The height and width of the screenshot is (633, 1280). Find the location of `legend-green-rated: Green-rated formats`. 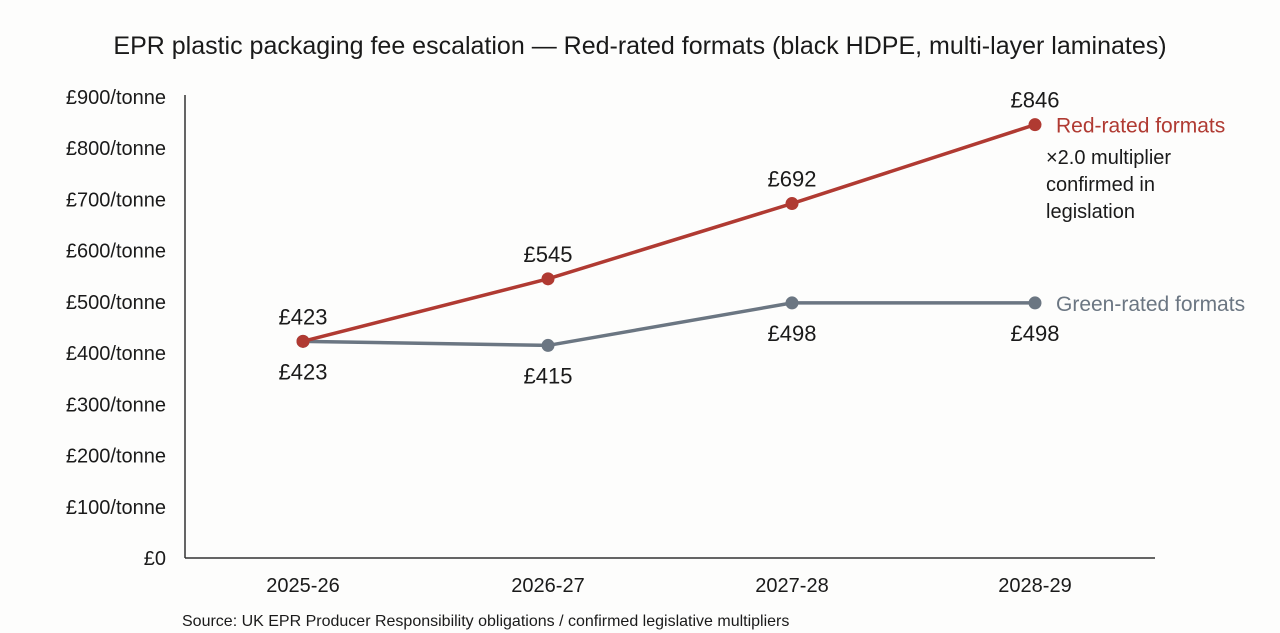

legend-green-rated: Green-rated formats is located at coordinates (1150, 304).